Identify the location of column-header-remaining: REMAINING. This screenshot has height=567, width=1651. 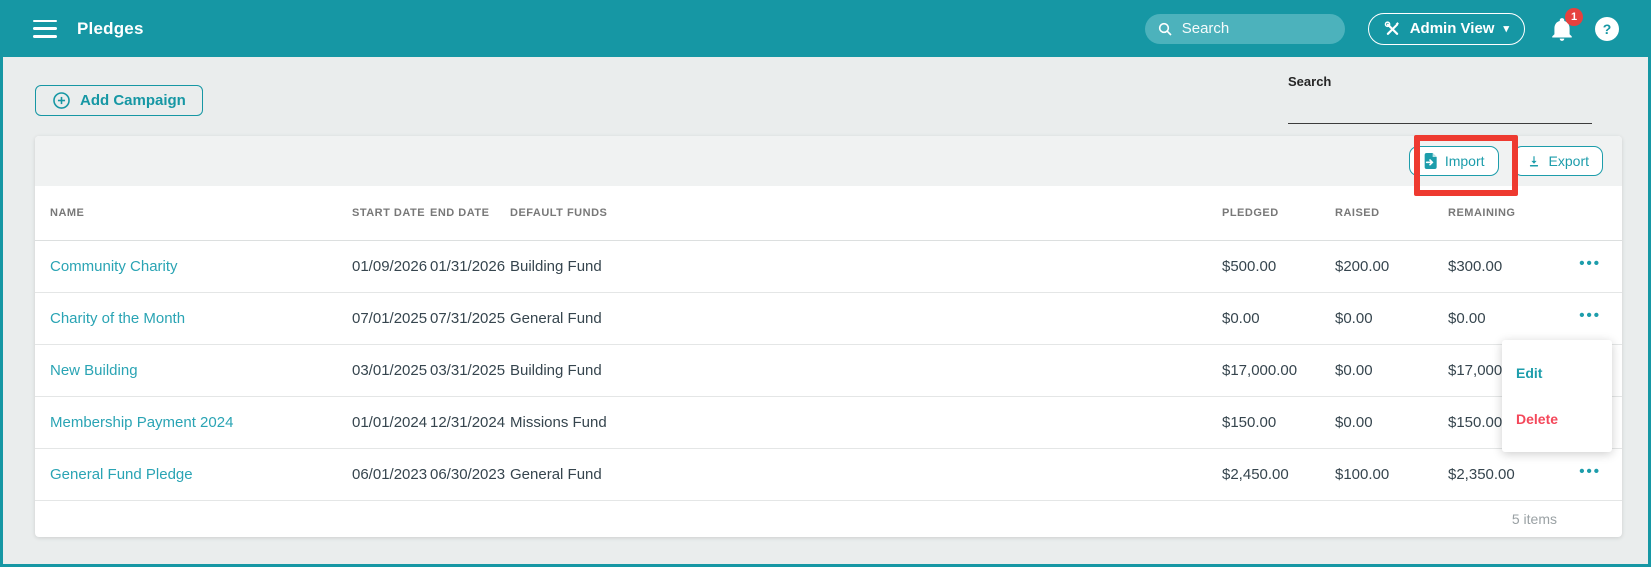
(1482, 213).